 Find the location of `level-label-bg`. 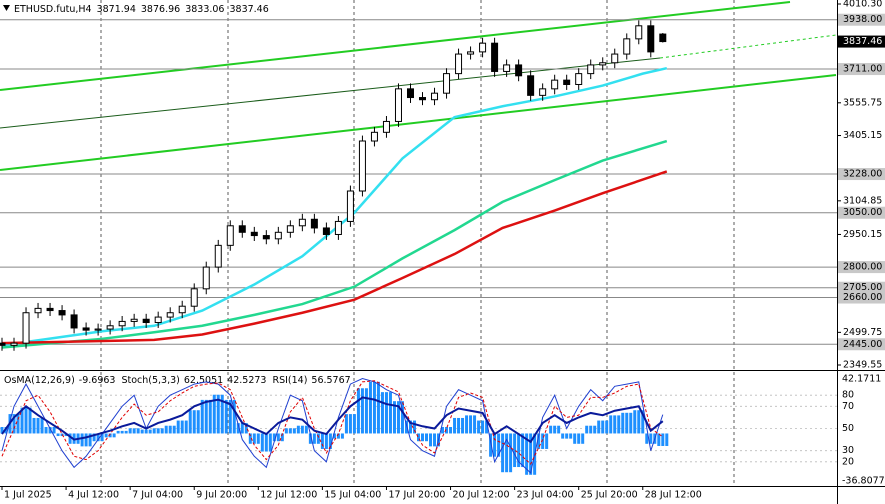

level-label-bg is located at coordinates (861, 69).